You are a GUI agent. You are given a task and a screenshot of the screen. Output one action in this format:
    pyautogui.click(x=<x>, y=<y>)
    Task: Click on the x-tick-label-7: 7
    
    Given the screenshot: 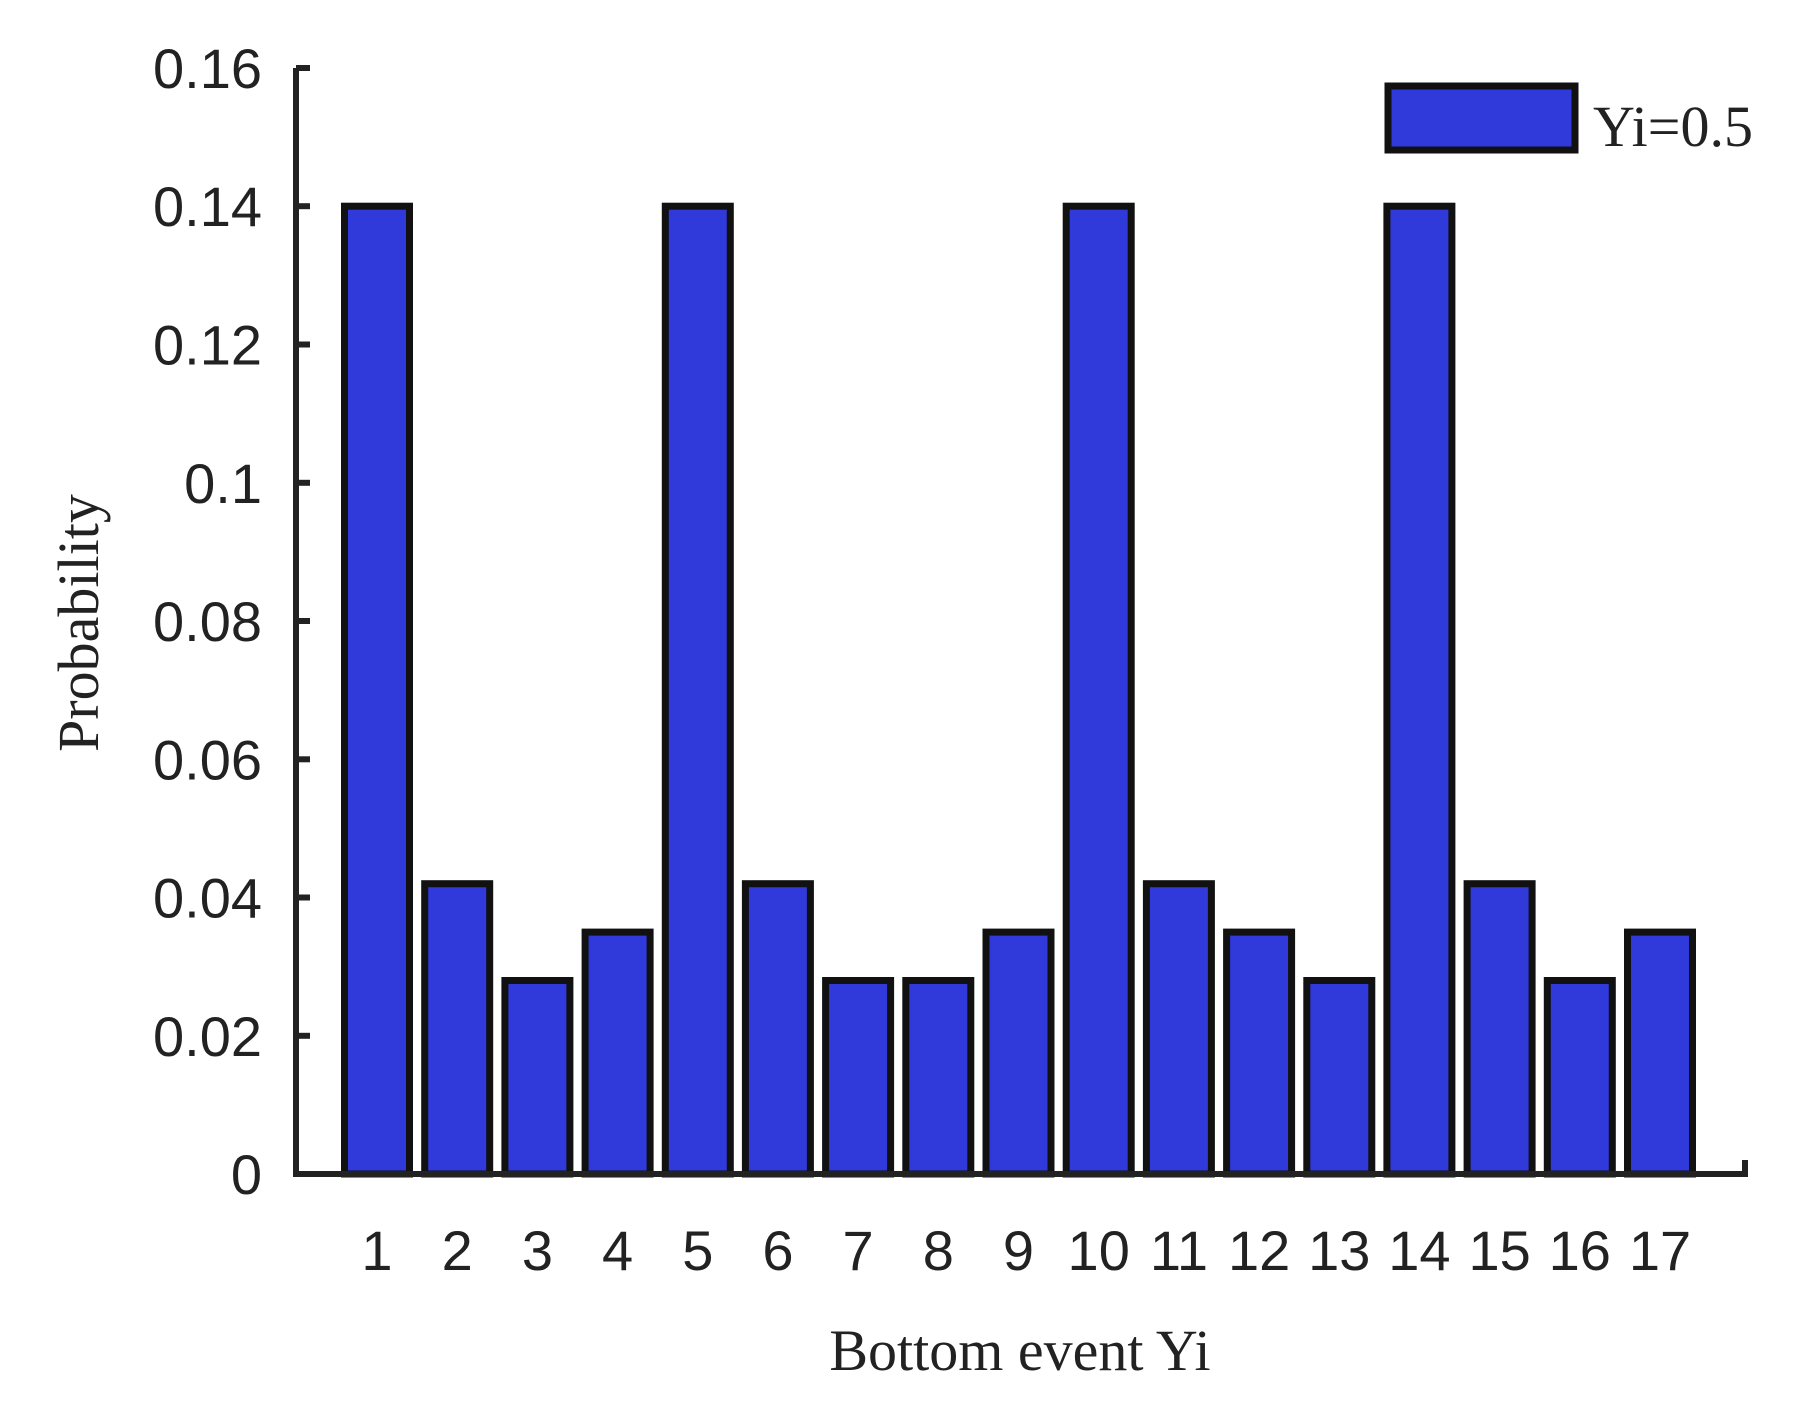 What is the action you would take?
    pyautogui.click(x=858, y=1250)
    